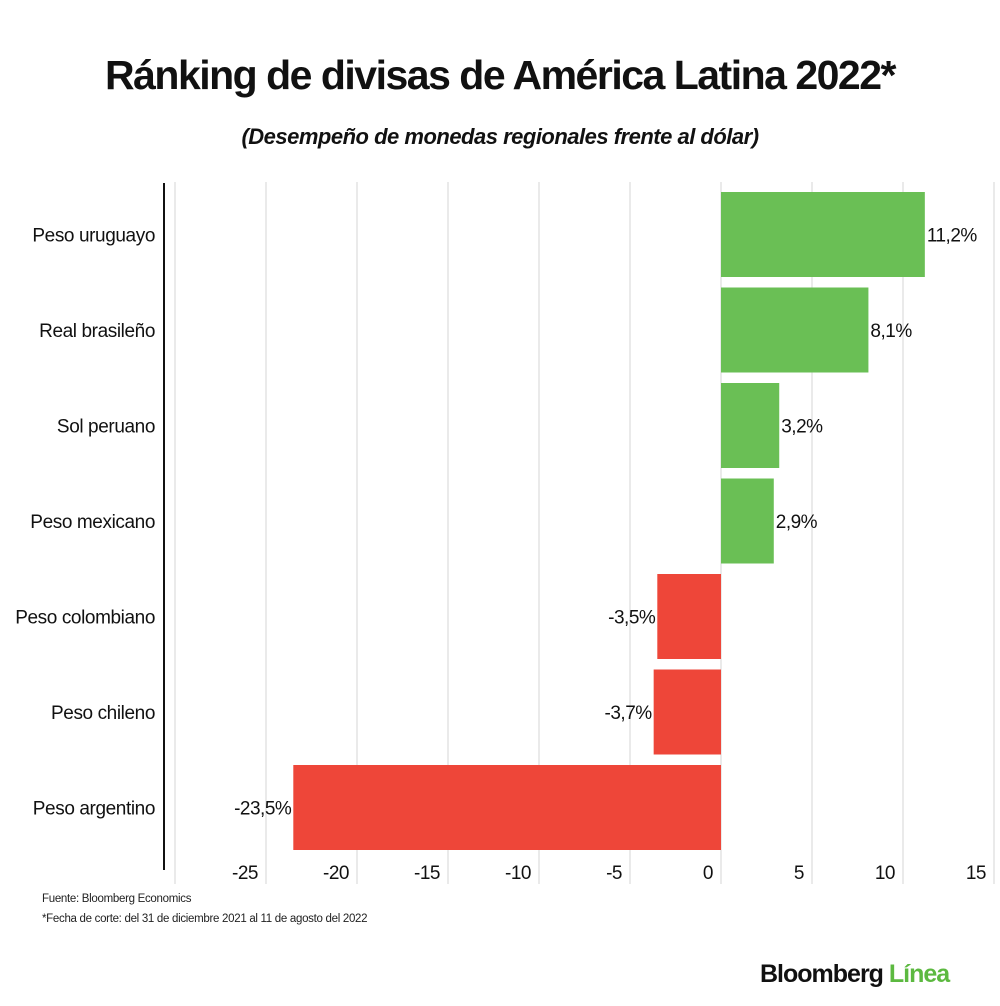 This screenshot has height=1006, width=1000. Describe the element at coordinates (245, 873) in the screenshot. I see `x-tick-label: -25` at that location.